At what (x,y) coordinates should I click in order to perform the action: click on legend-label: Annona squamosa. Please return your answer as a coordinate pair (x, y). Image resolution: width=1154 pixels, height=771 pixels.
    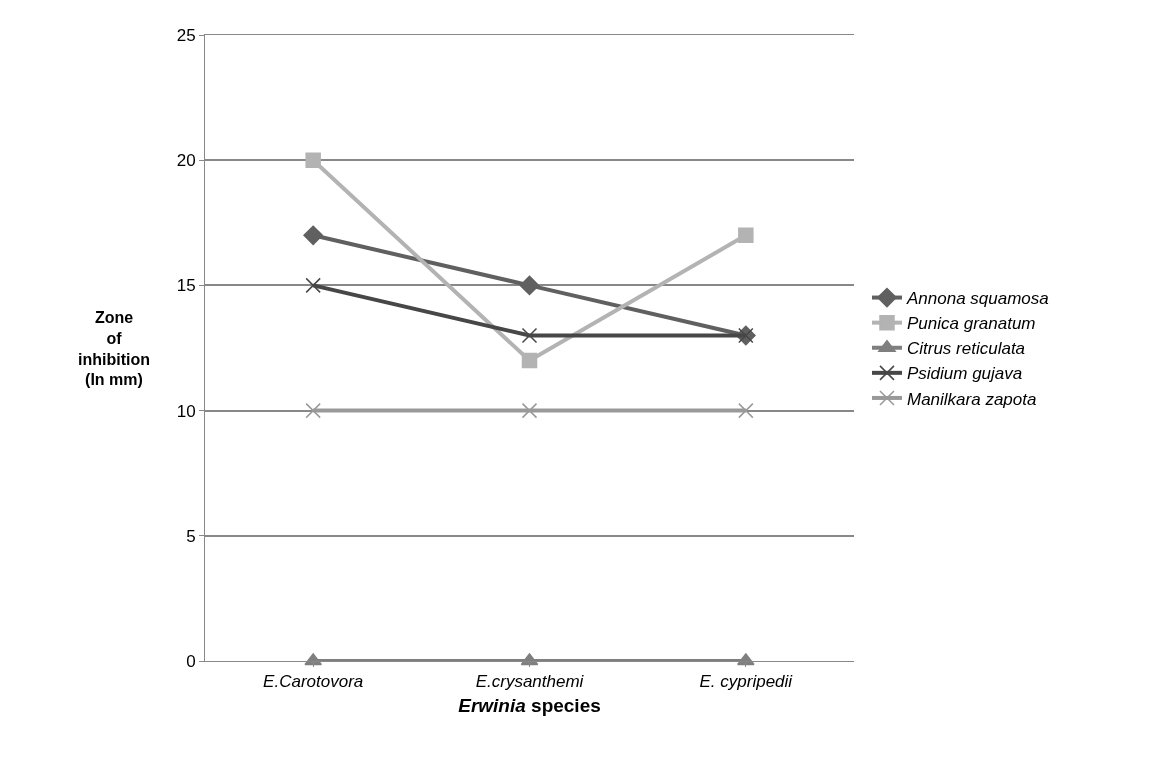
    Looking at the image, I should click on (977, 299).